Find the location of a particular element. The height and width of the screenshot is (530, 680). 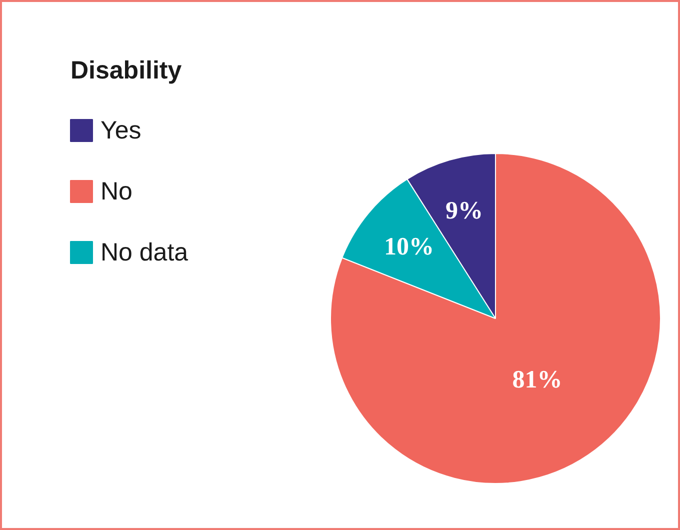

legend-label: No is located at coordinates (116, 192).